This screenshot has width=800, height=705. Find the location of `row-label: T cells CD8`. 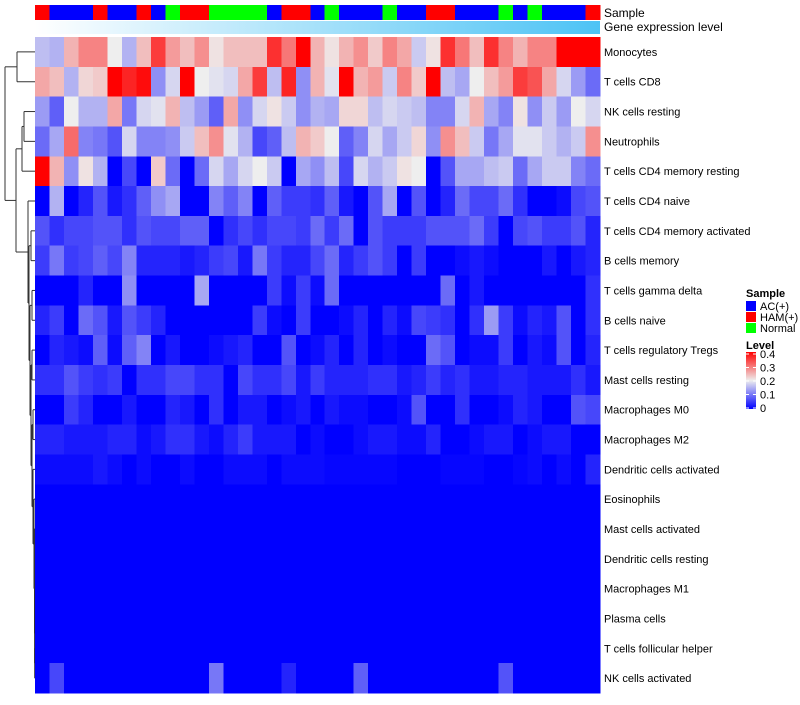

row-label: T cells CD8 is located at coordinates (632, 83).